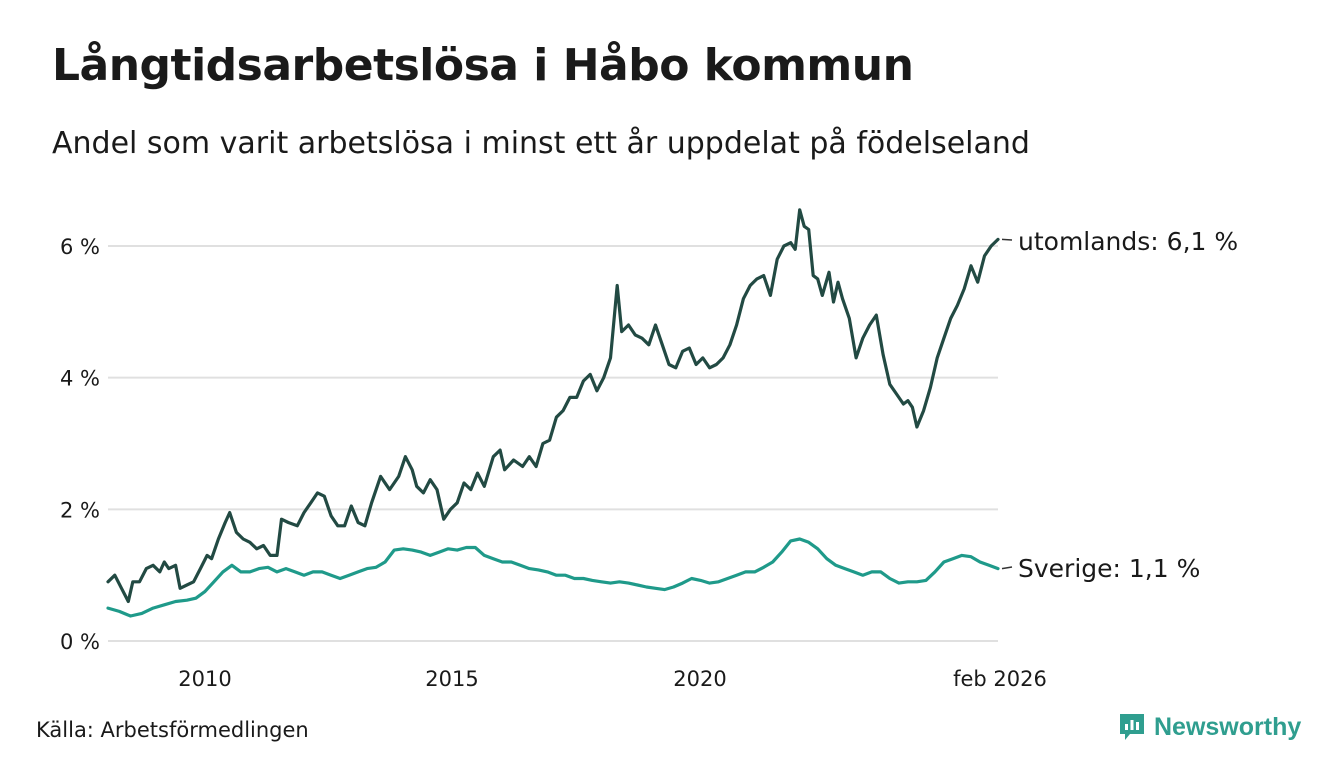 This screenshot has height=780, width=1340. What do you see at coordinates (1119, 405) in the screenshot?
I see `end-labels: utomlands: 6,1 % Sverige: 1,1 %` at bounding box center [1119, 405].